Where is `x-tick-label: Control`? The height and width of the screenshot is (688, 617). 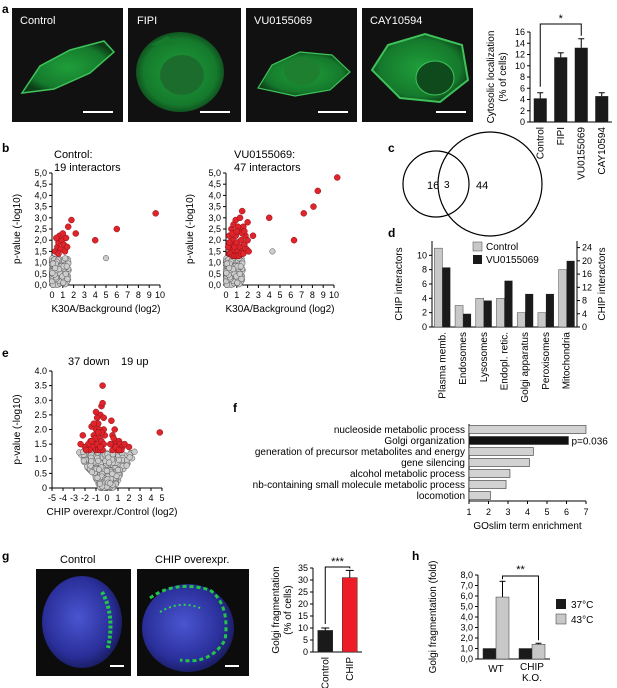 x-tick-label: Control is located at coordinates (325, 672).